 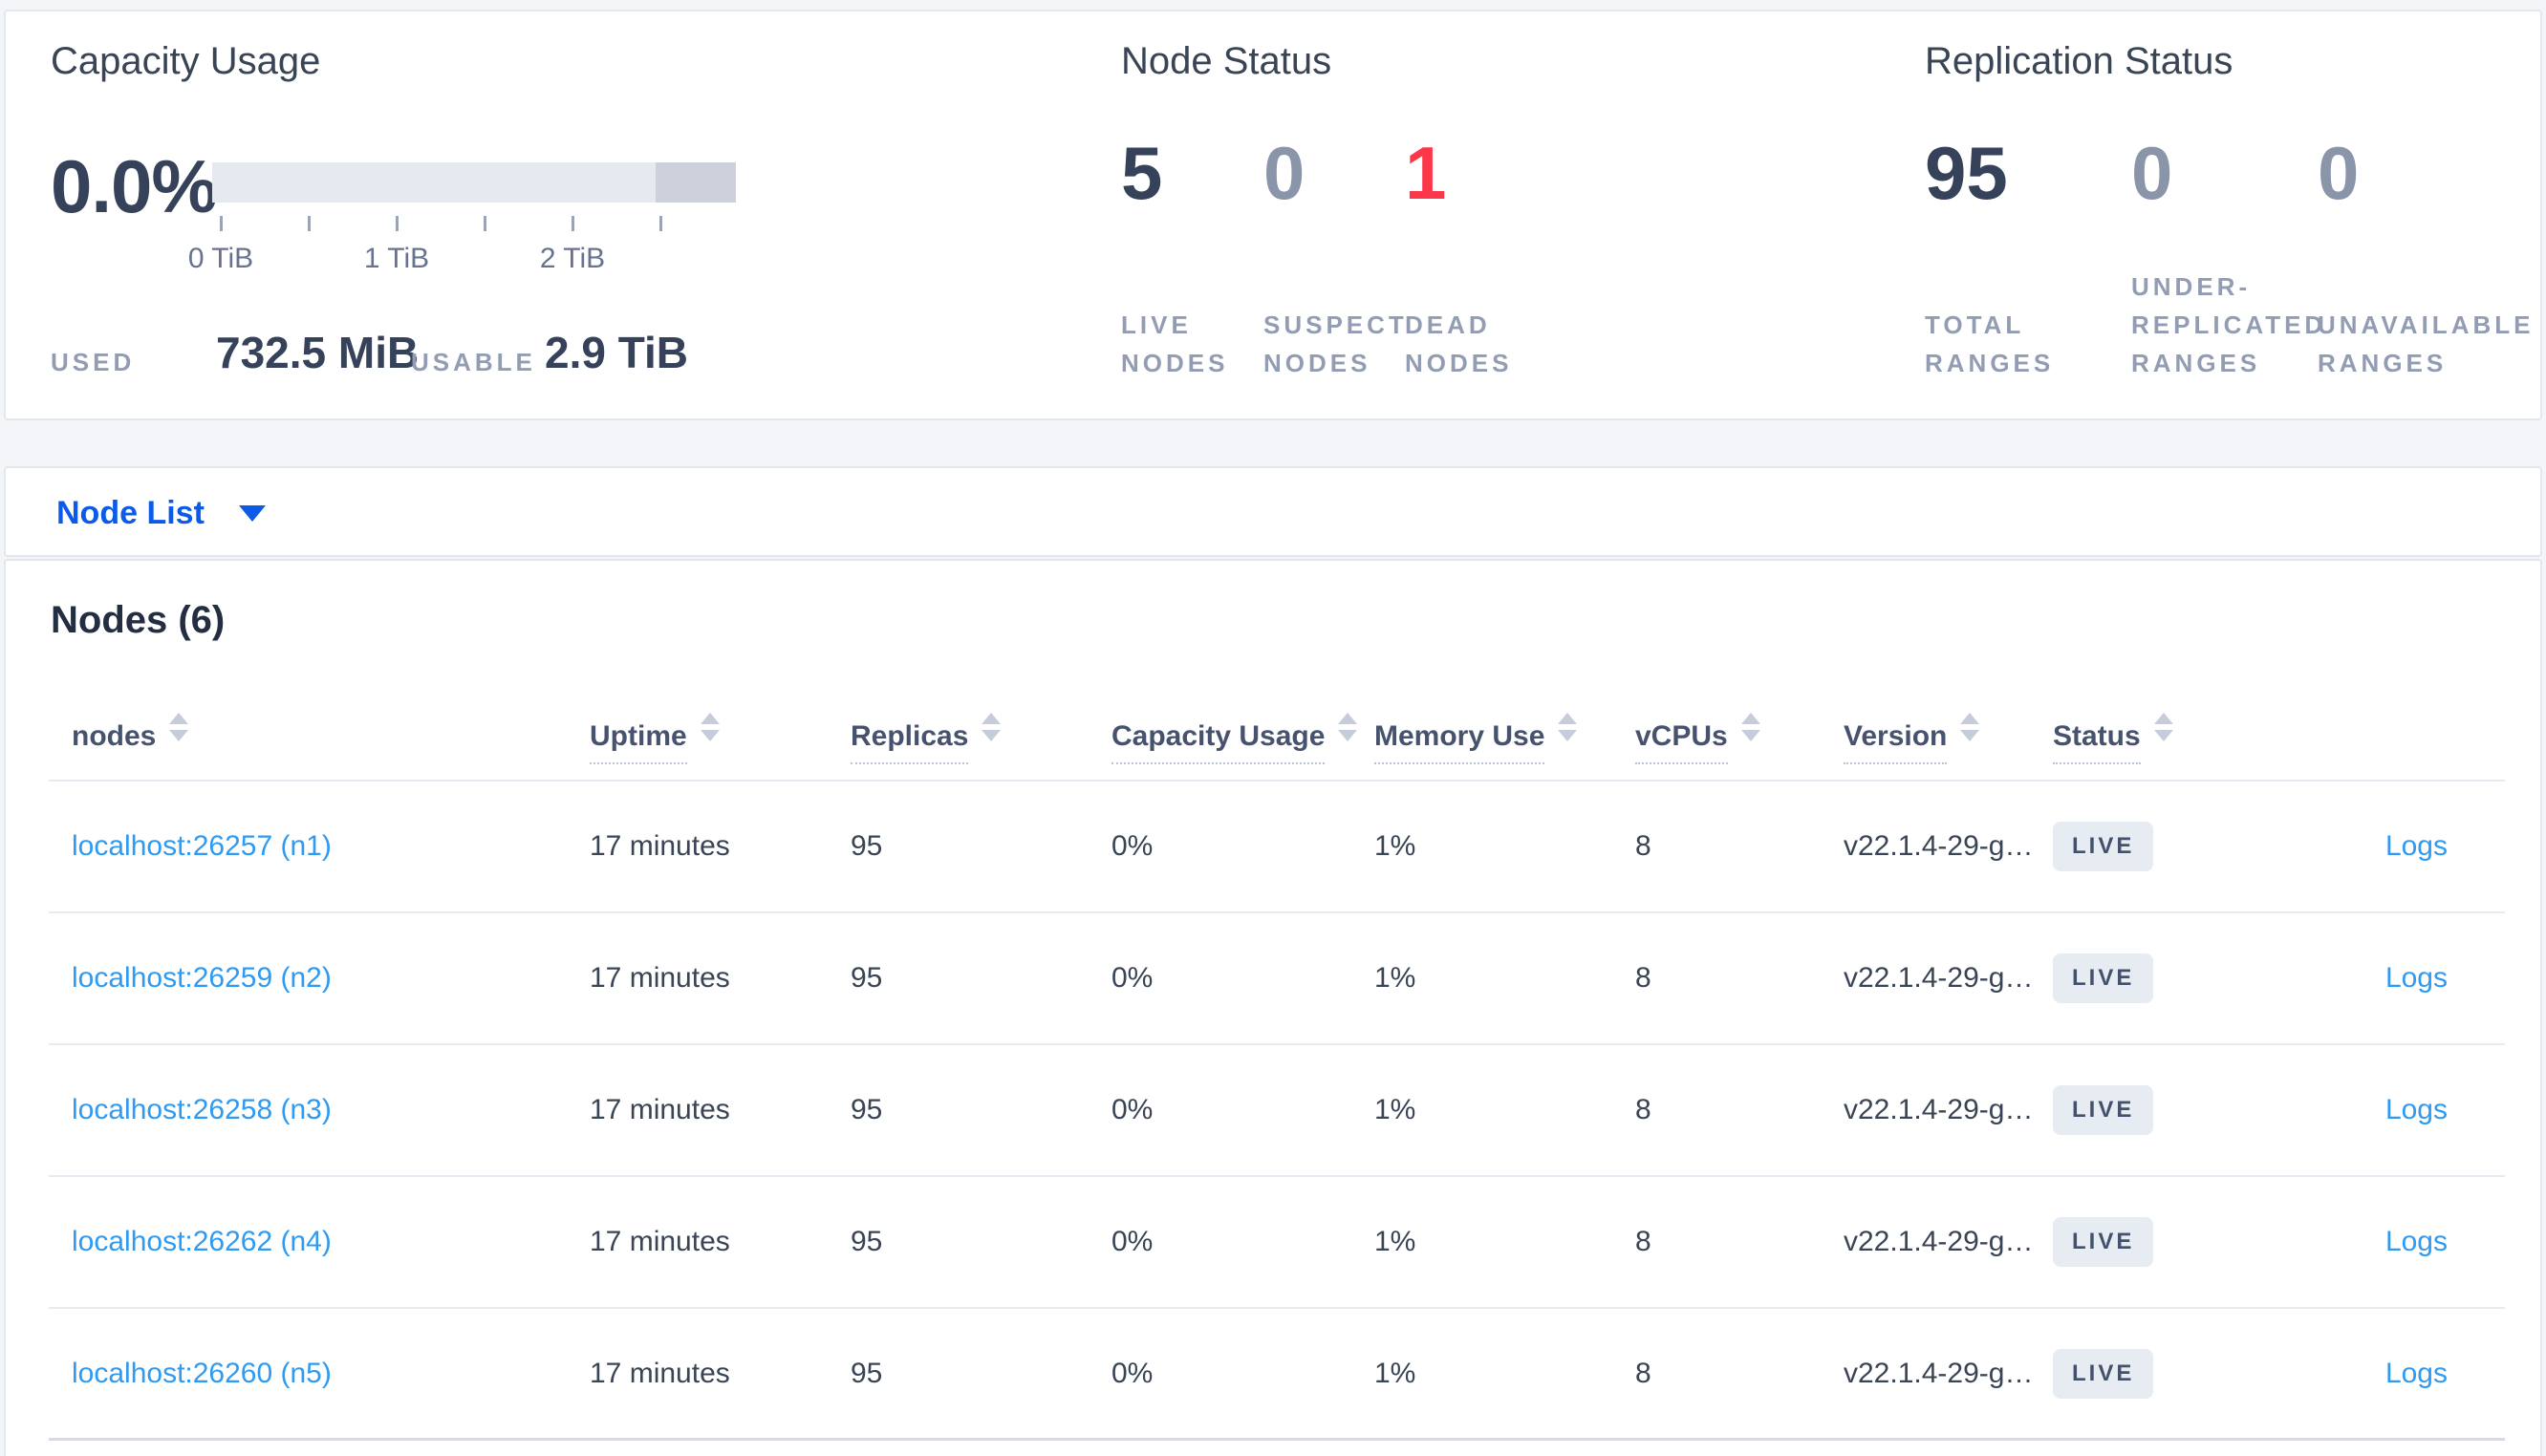 I want to click on summary-stat-label: LIVE NODES, so click(x=1175, y=343).